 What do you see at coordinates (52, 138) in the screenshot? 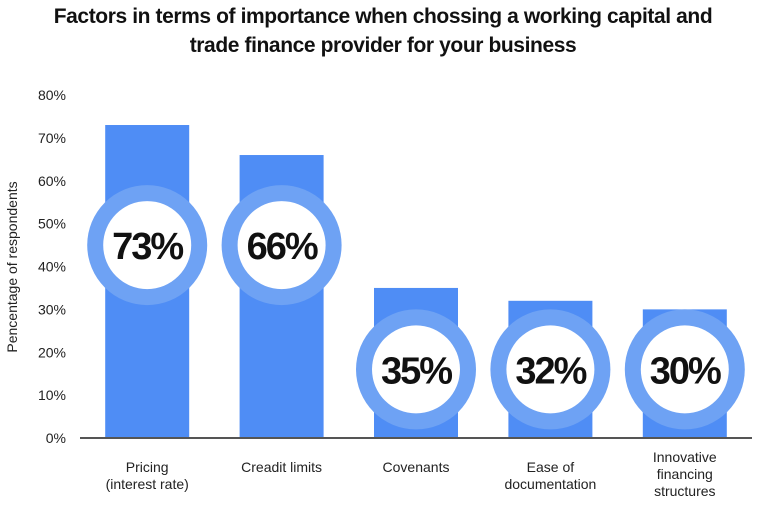
I see `y-tick-label: 70%` at bounding box center [52, 138].